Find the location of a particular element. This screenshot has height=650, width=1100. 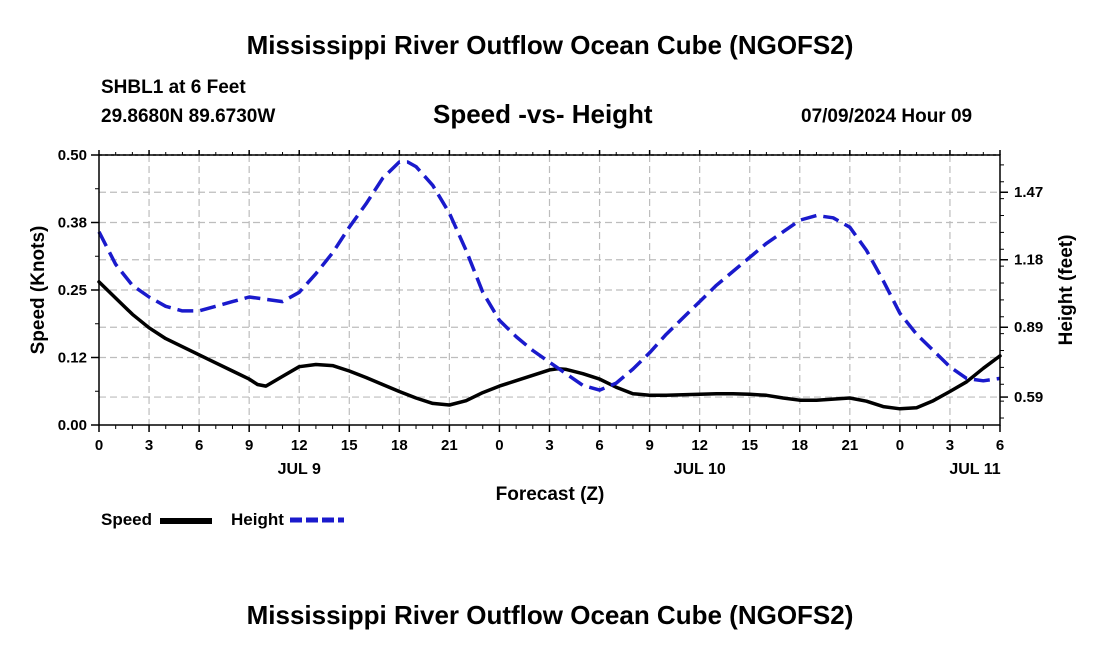

y2-axis-label: Height (feet) is located at coordinates (1066, 290).